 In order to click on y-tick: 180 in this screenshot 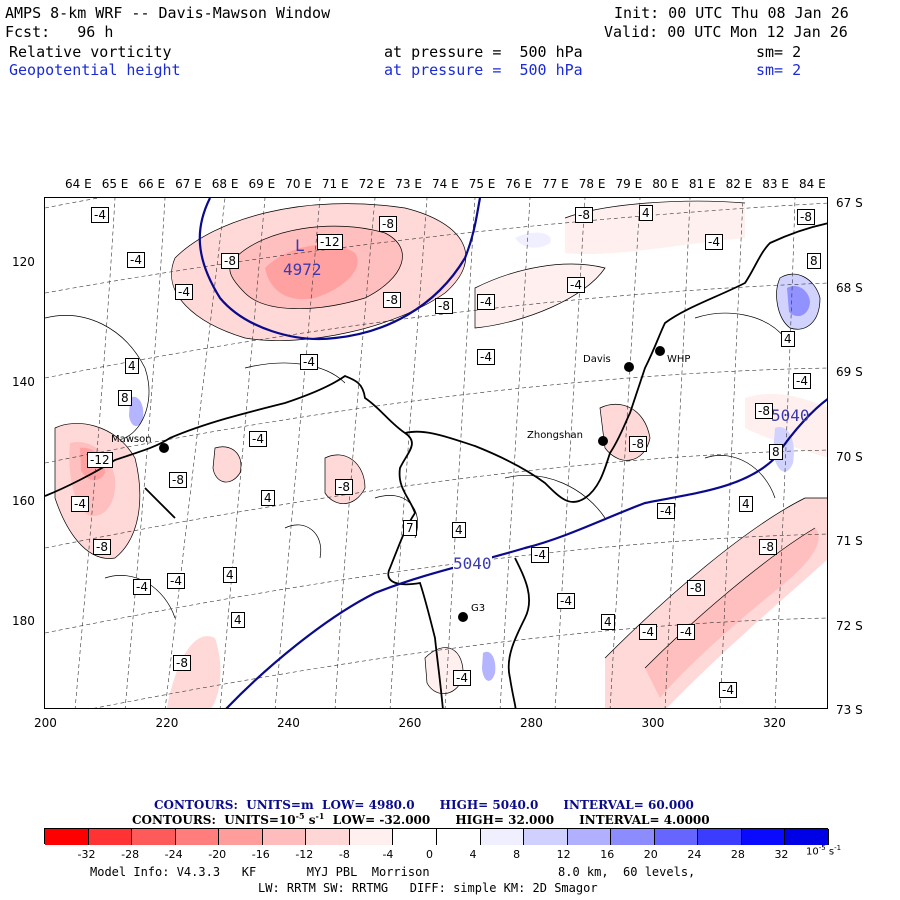, I will do `click(23, 620)`.